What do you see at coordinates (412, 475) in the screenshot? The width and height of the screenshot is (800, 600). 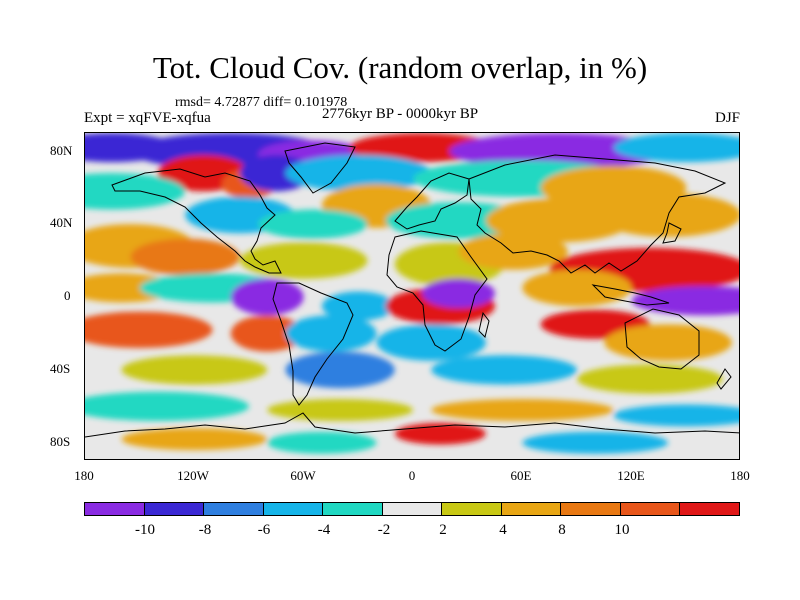 I see `x-tick-0: 0` at bounding box center [412, 475].